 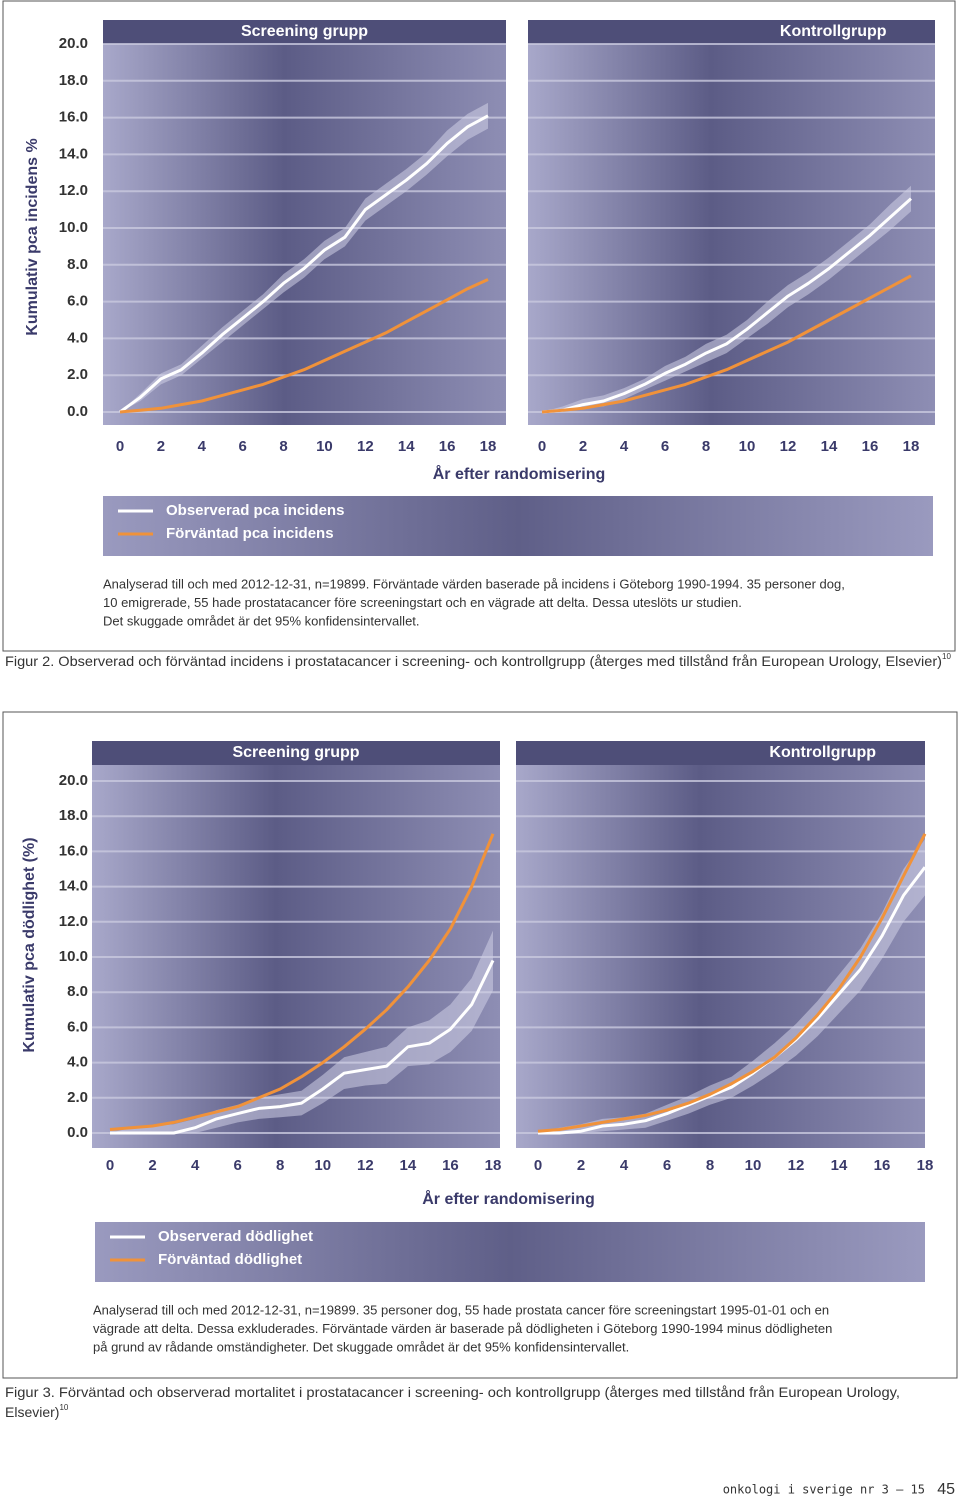 I want to click on journal-name: onkologi i sverige nr 3 – 15, so click(x=824, y=1490).